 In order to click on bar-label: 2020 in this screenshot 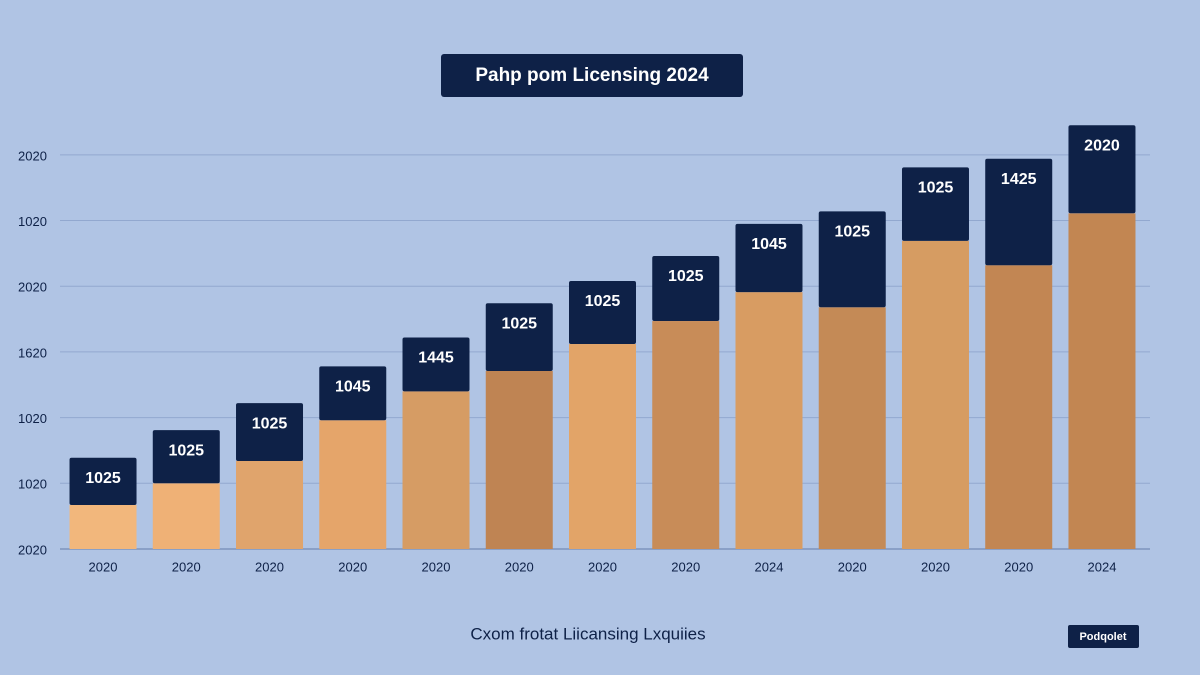, I will do `click(1102, 146)`.